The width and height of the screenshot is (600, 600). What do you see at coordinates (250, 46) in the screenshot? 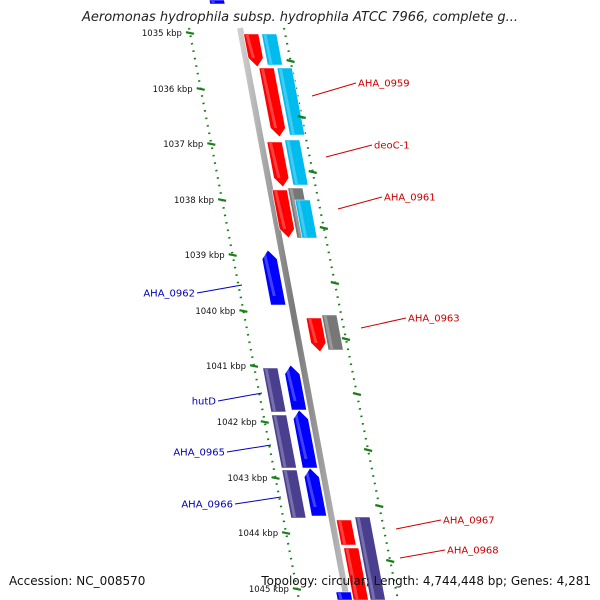
I see `feature-fwd-1-shine` at bounding box center [250, 46].